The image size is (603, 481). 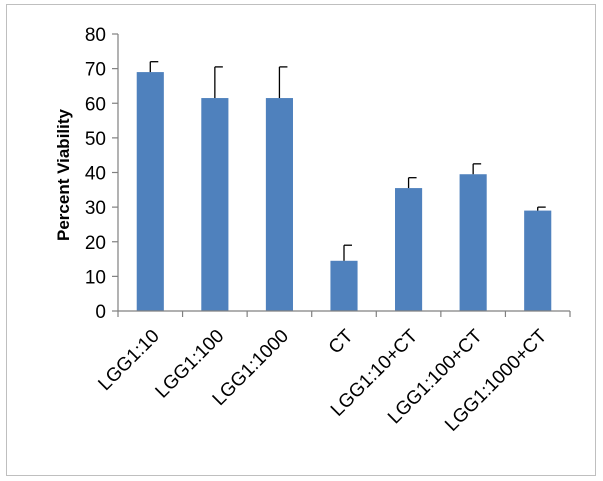 What do you see at coordinates (95, 208) in the screenshot?
I see `y-tick-label: 30` at bounding box center [95, 208].